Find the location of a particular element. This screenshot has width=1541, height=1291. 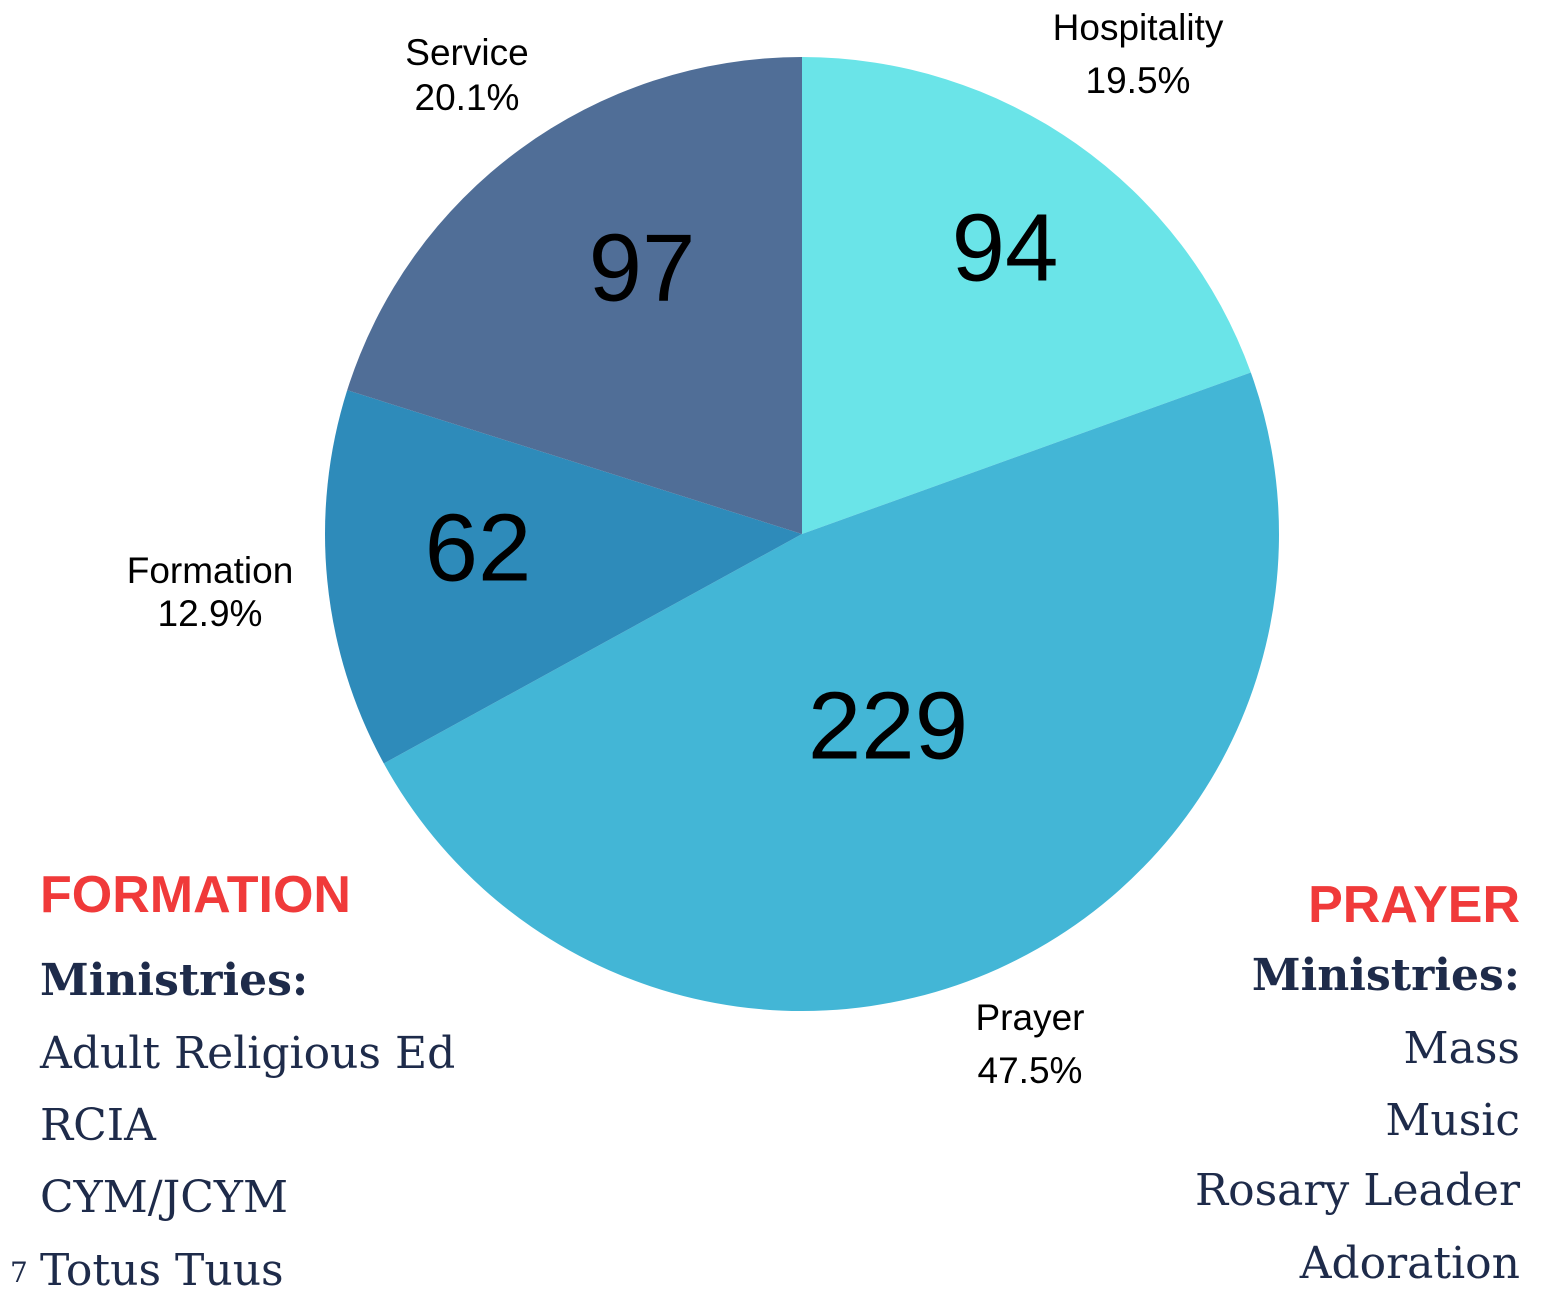

panel-item: RCIA is located at coordinates (98, 1125).